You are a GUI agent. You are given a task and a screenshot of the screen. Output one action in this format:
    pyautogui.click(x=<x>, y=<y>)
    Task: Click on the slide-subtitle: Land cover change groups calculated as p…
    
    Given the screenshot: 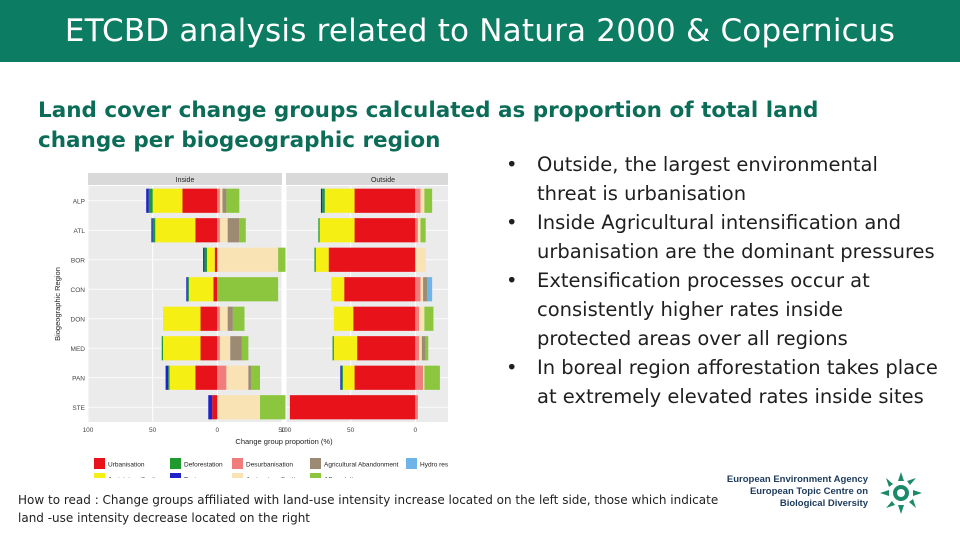 What is the action you would take?
    pyautogui.click(x=428, y=125)
    